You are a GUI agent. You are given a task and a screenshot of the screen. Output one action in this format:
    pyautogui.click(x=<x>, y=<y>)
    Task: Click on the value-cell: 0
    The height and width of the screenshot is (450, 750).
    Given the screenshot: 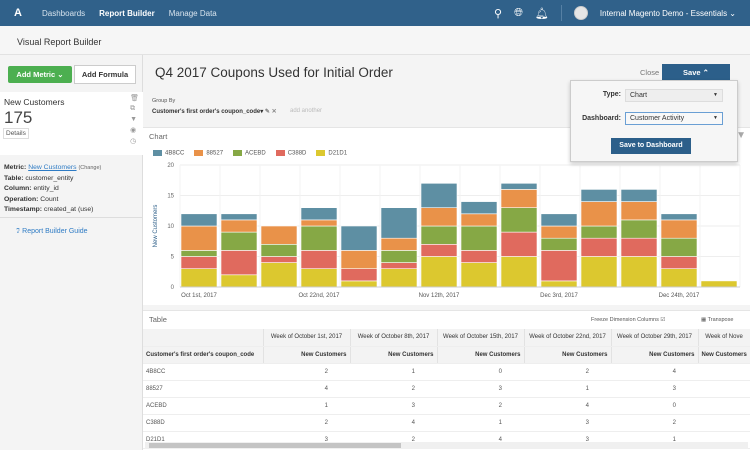 What is the action you would take?
    pyautogui.click(x=654, y=406)
    